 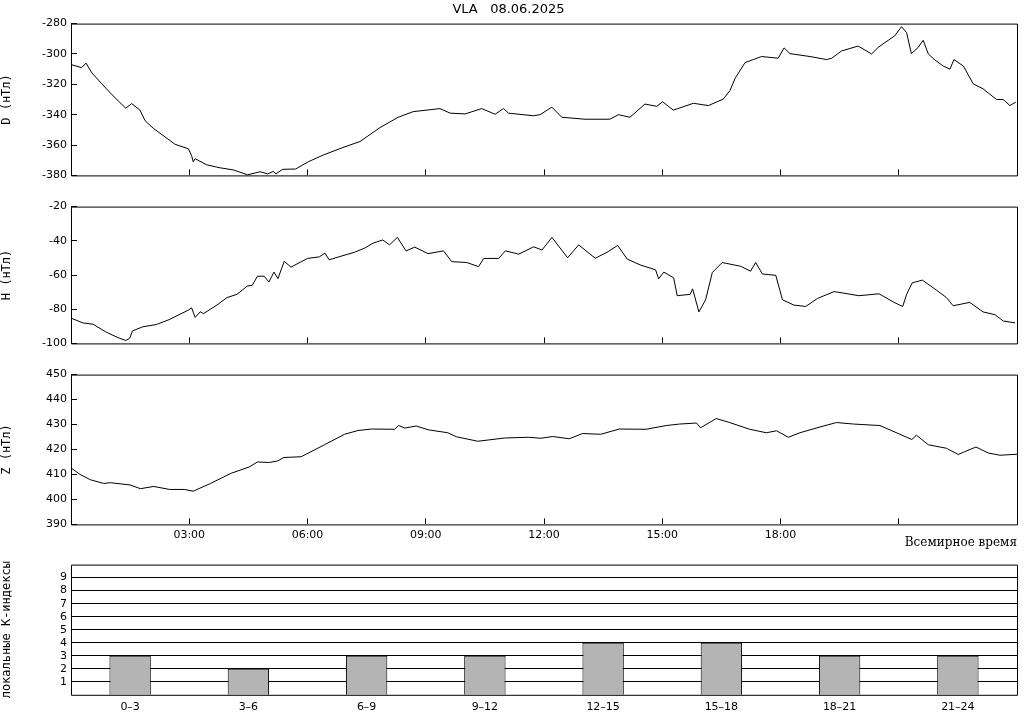 I want to click on x-tick-label: 0–3, so click(x=130, y=707).